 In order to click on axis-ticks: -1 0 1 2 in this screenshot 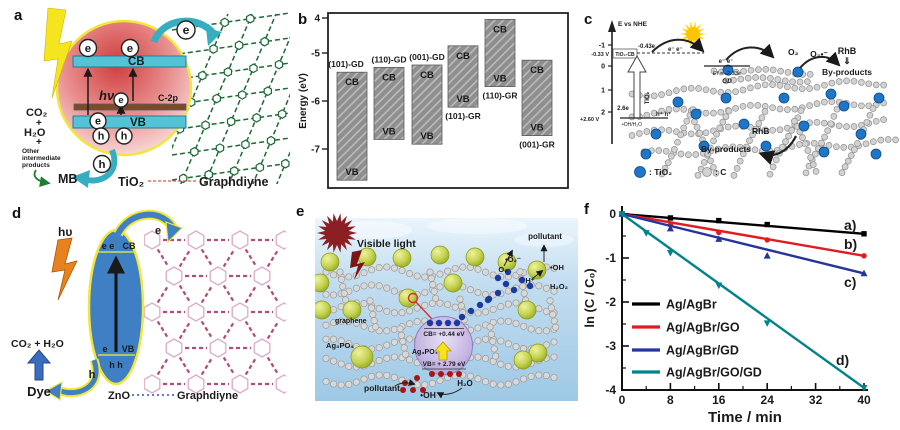, I will do `click(605, 80)`.